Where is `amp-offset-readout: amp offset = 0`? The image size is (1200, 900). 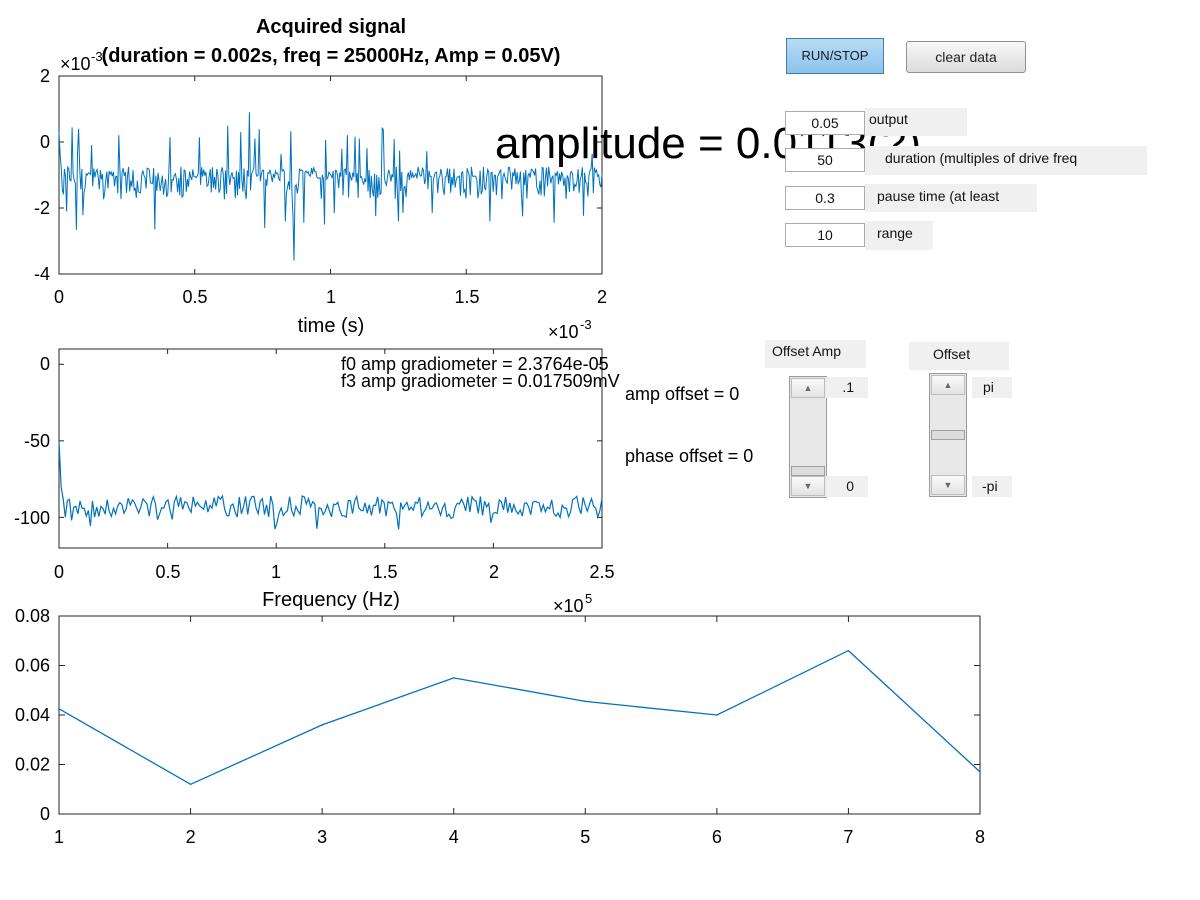 amp-offset-readout: amp offset = 0 is located at coordinates (682, 394).